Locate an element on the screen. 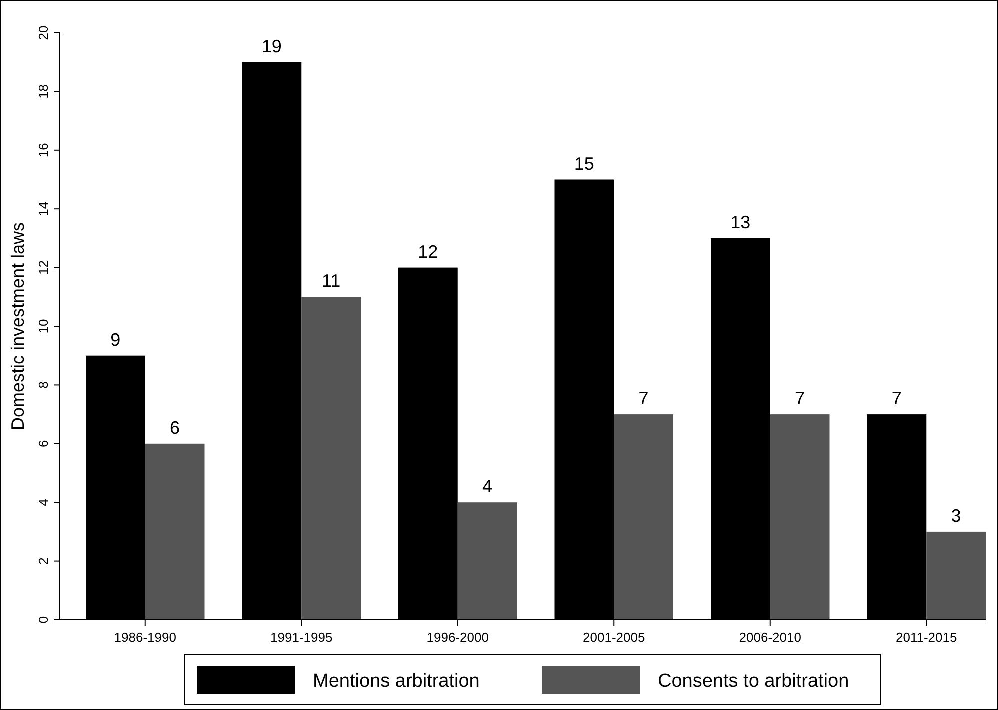 The height and width of the screenshot is (710, 998). y-axis-title: Domestic investment laws is located at coordinates (18, 326).